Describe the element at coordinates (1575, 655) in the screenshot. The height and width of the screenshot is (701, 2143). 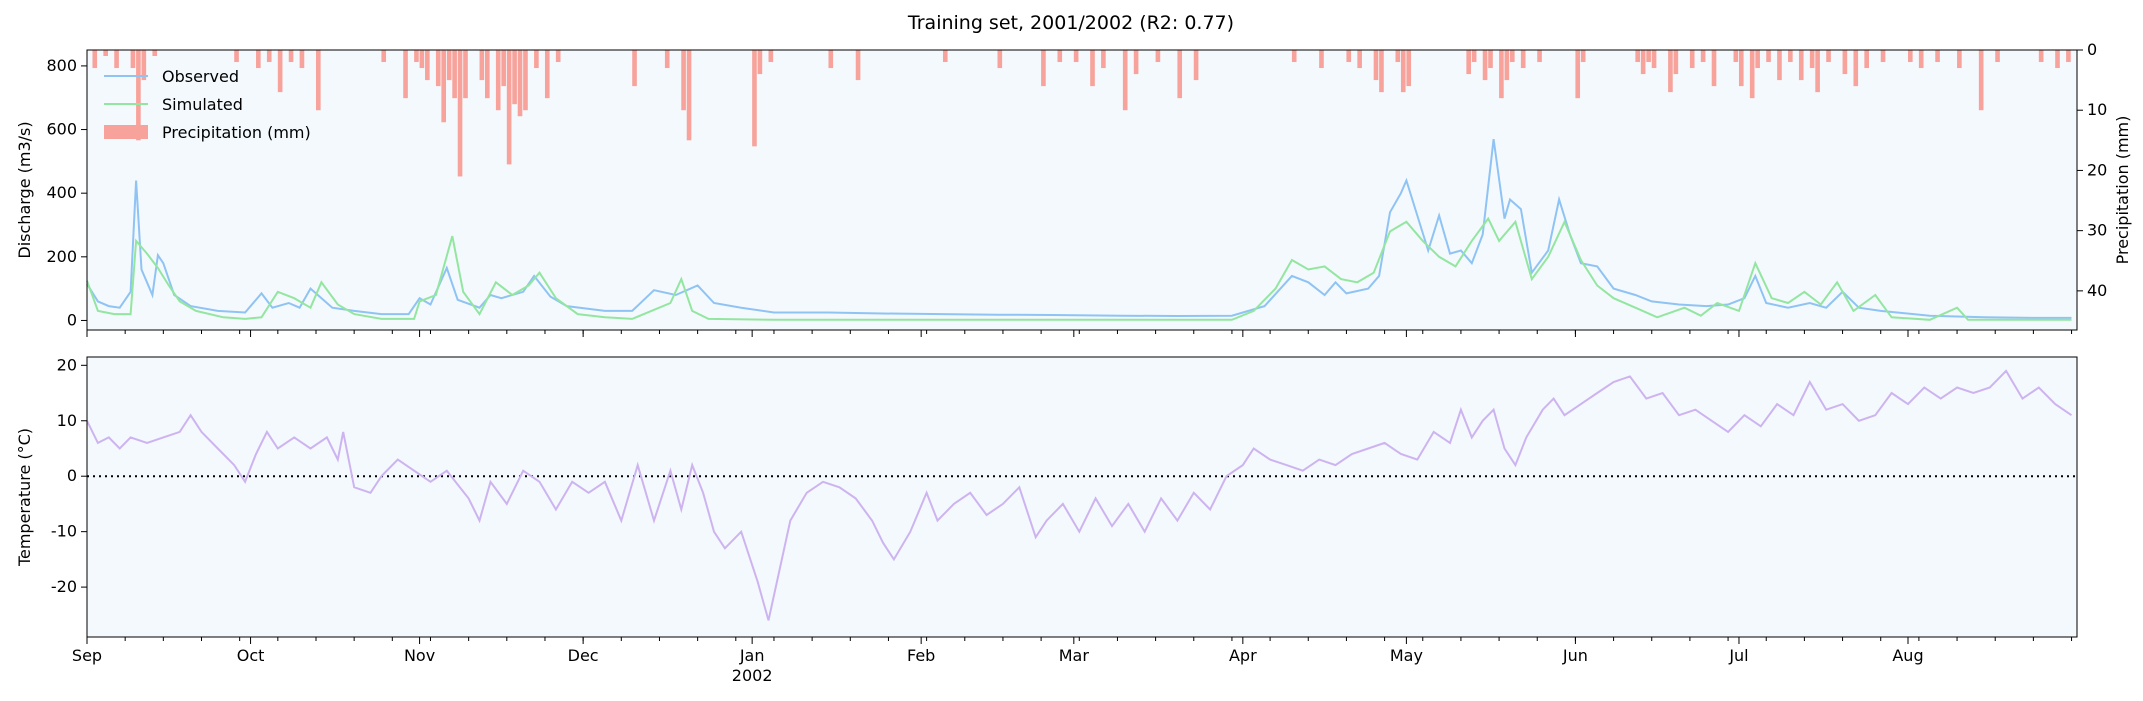
I see `month-tick-label: Jun` at that location.